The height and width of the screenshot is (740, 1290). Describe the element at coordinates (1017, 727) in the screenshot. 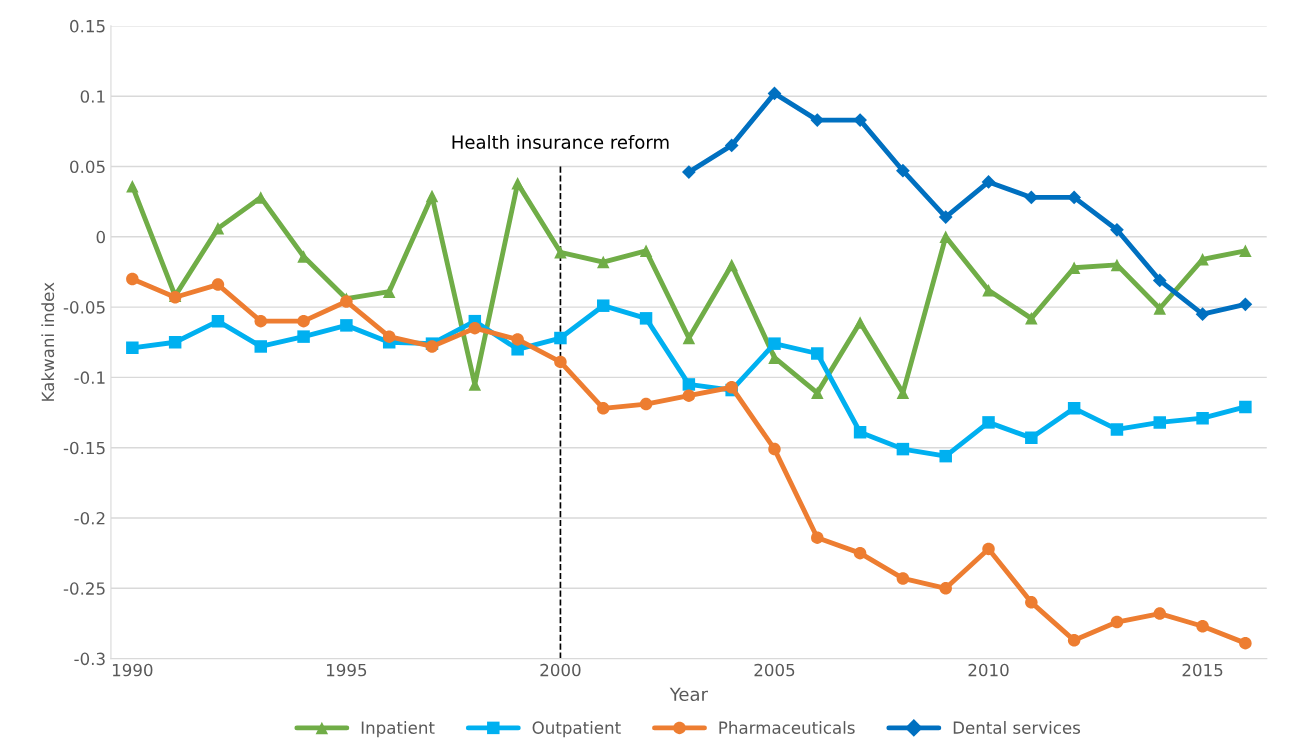

I see `legend-label: Dental services` at that location.